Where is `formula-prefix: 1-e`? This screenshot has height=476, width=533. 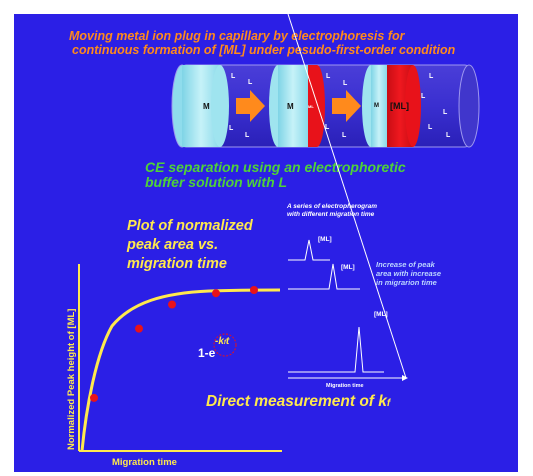
formula-prefix: 1-e is located at coordinates (207, 353).